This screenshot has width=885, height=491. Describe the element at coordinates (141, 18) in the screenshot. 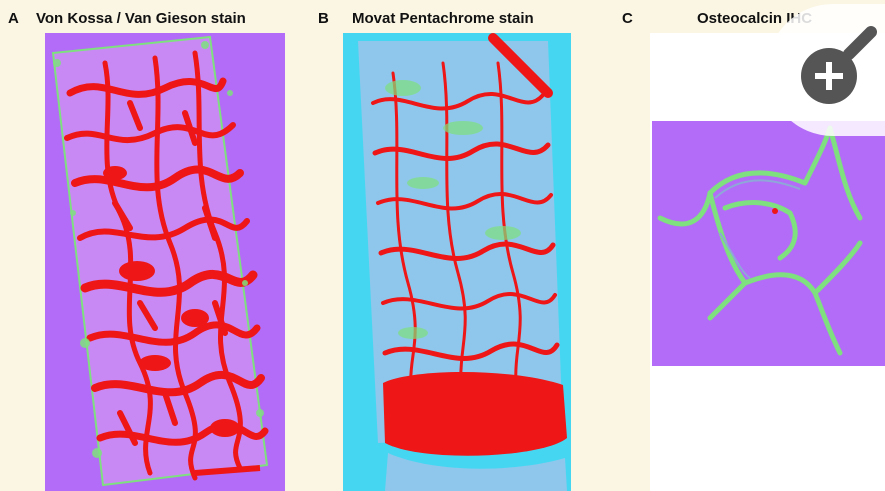

I see `panel-a-title: Von Kossa / Van Gieson stain` at that location.